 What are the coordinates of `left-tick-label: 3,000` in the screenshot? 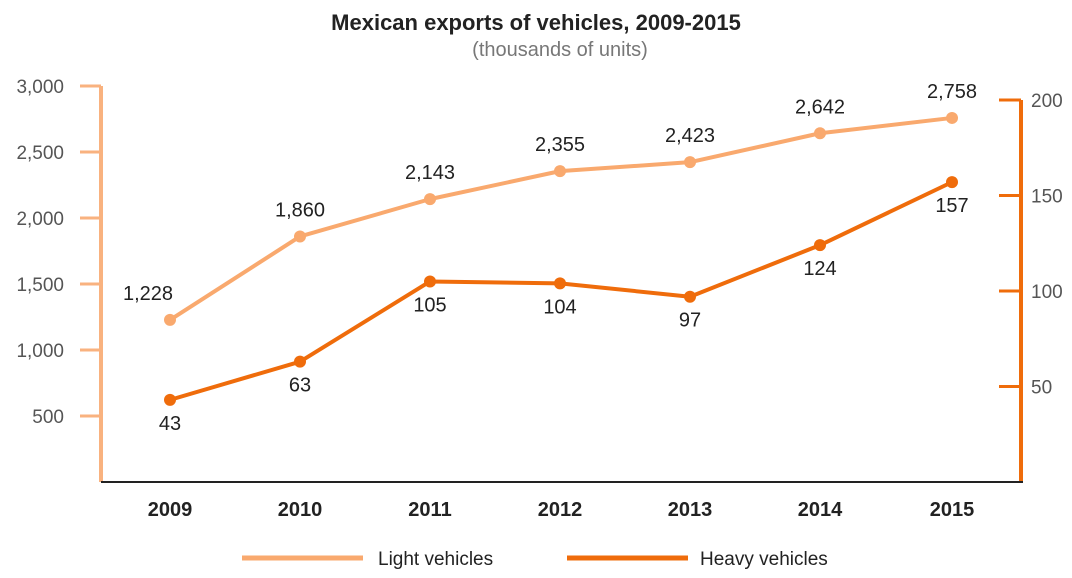 It's located at (40, 87).